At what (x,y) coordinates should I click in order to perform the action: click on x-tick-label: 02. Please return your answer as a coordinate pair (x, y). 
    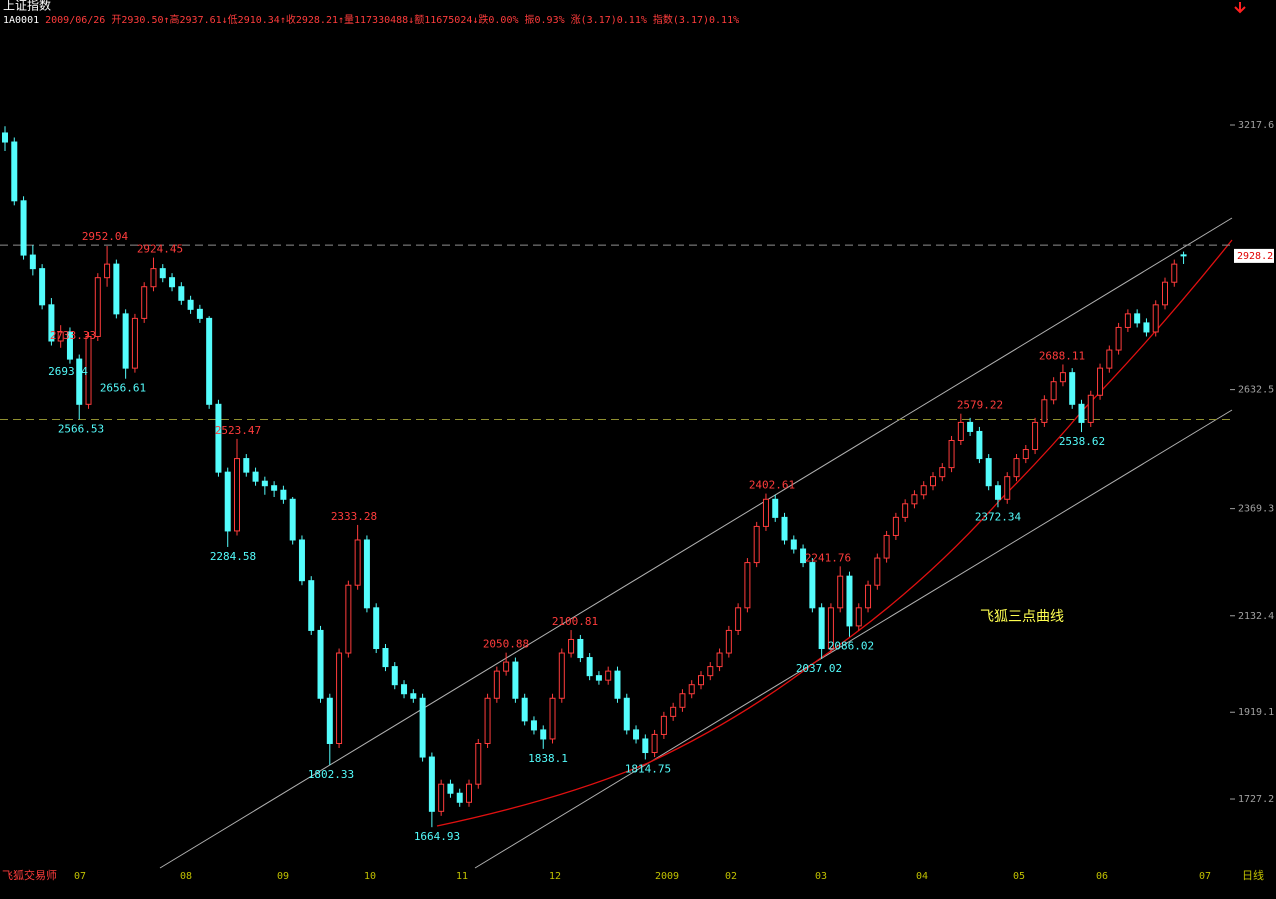
    Looking at the image, I should click on (731, 876).